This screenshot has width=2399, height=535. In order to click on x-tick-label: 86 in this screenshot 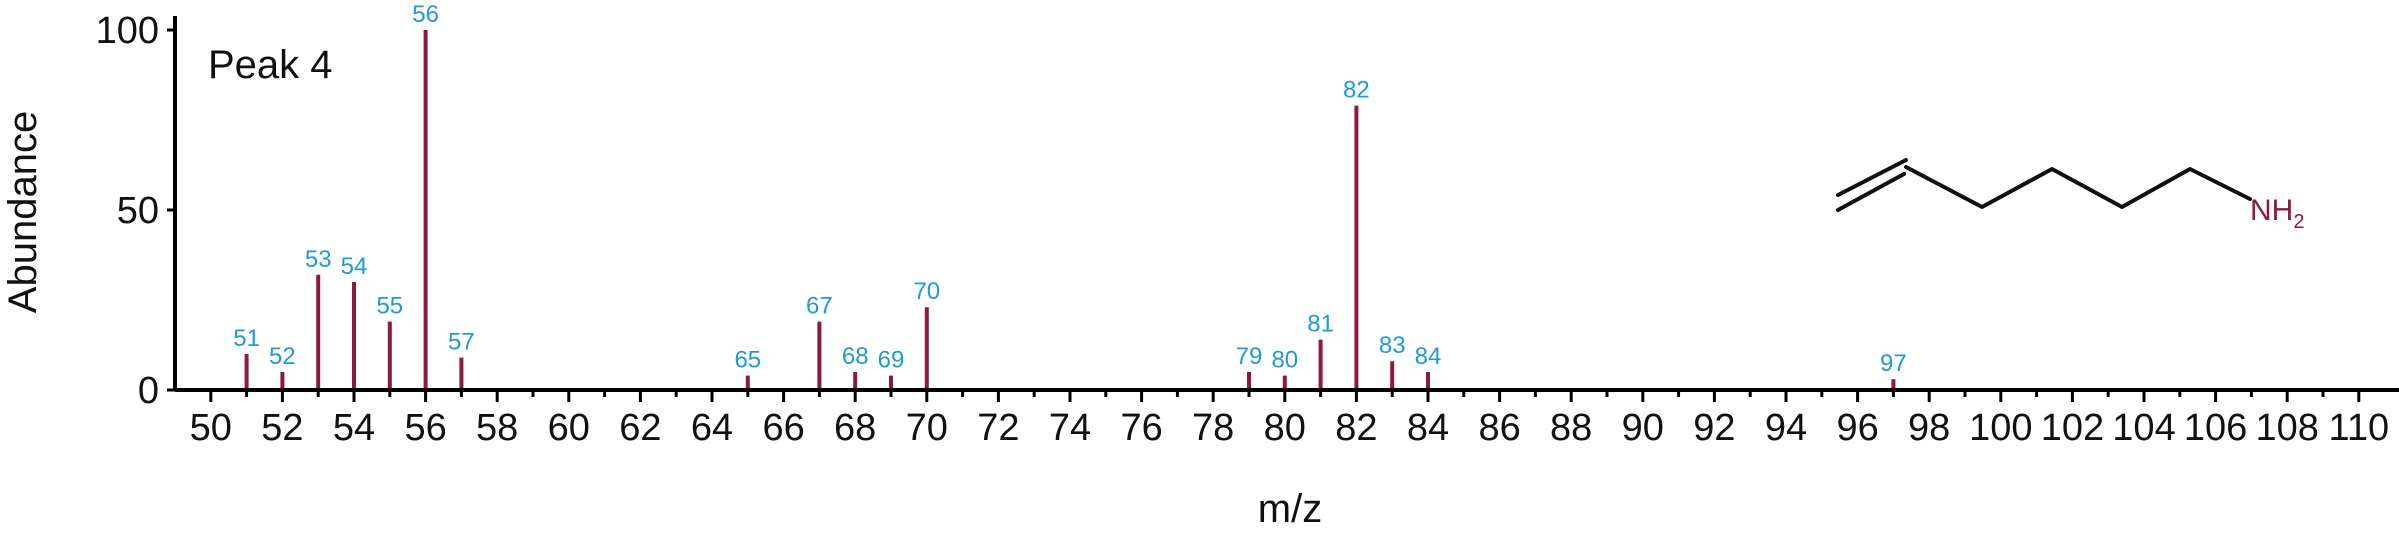, I will do `click(1499, 428)`.